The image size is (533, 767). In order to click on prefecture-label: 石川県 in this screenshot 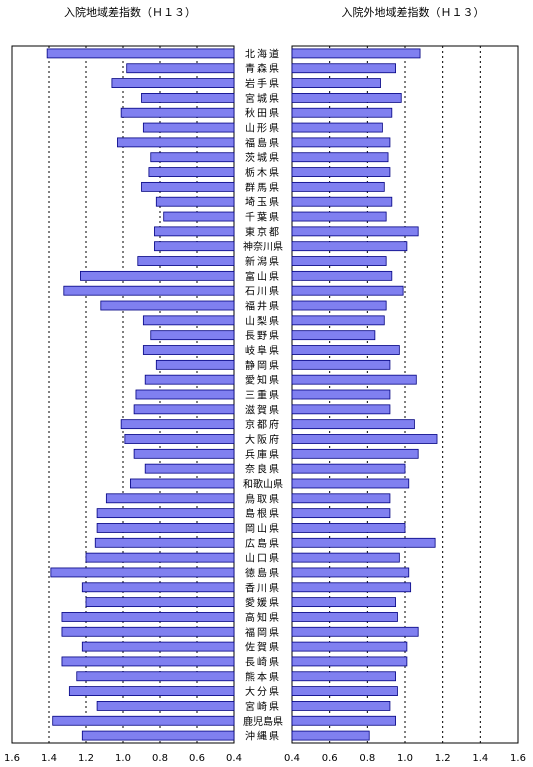, I will do `click(263, 292)`.